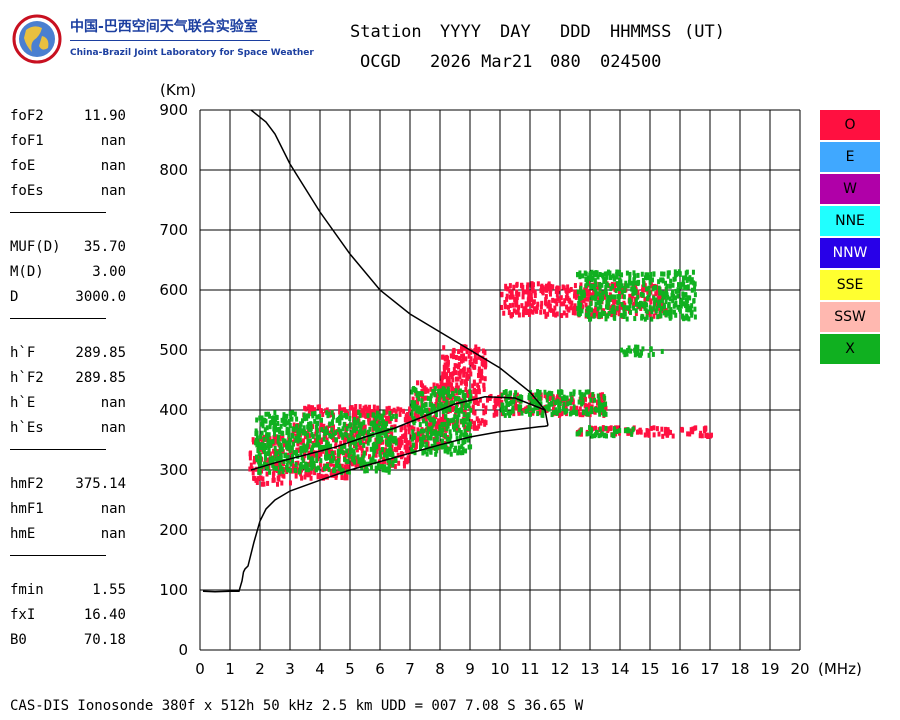 The height and width of the screenshot is (720, 900). What do you see at coordinates (380, 62) in the screenshot?
I see `header-station-value: OCGD` at bounding box center [380, 62].